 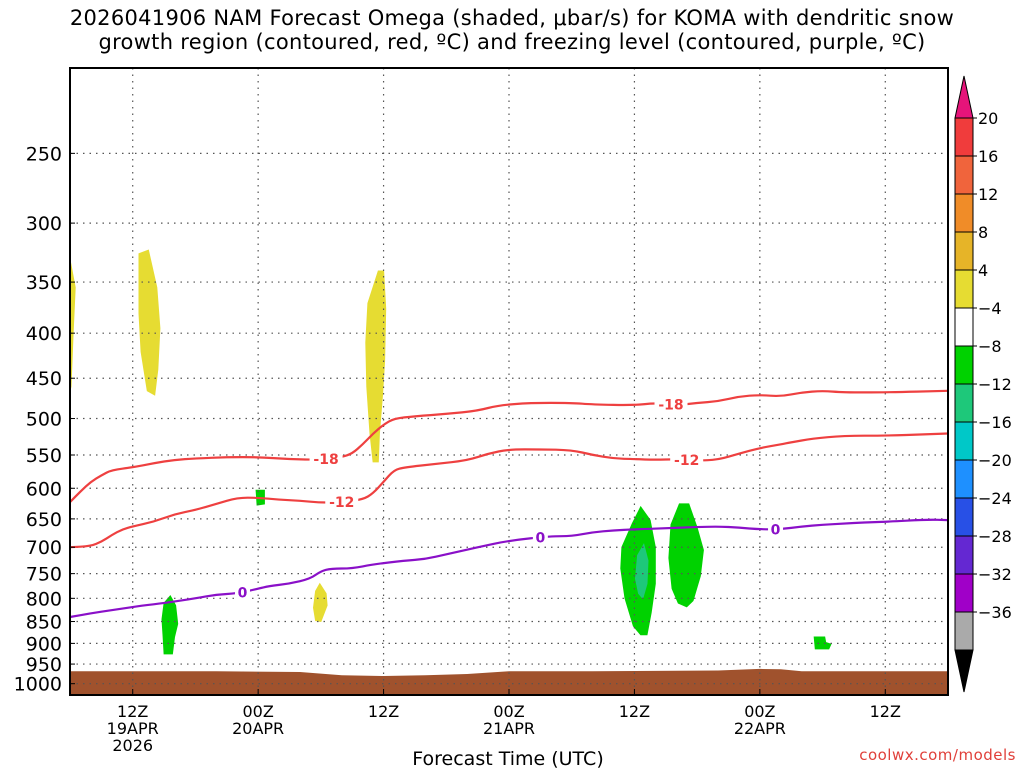 I want to click on contour-label-freezing-level-0-0: 0, so click(x=243, y=593).